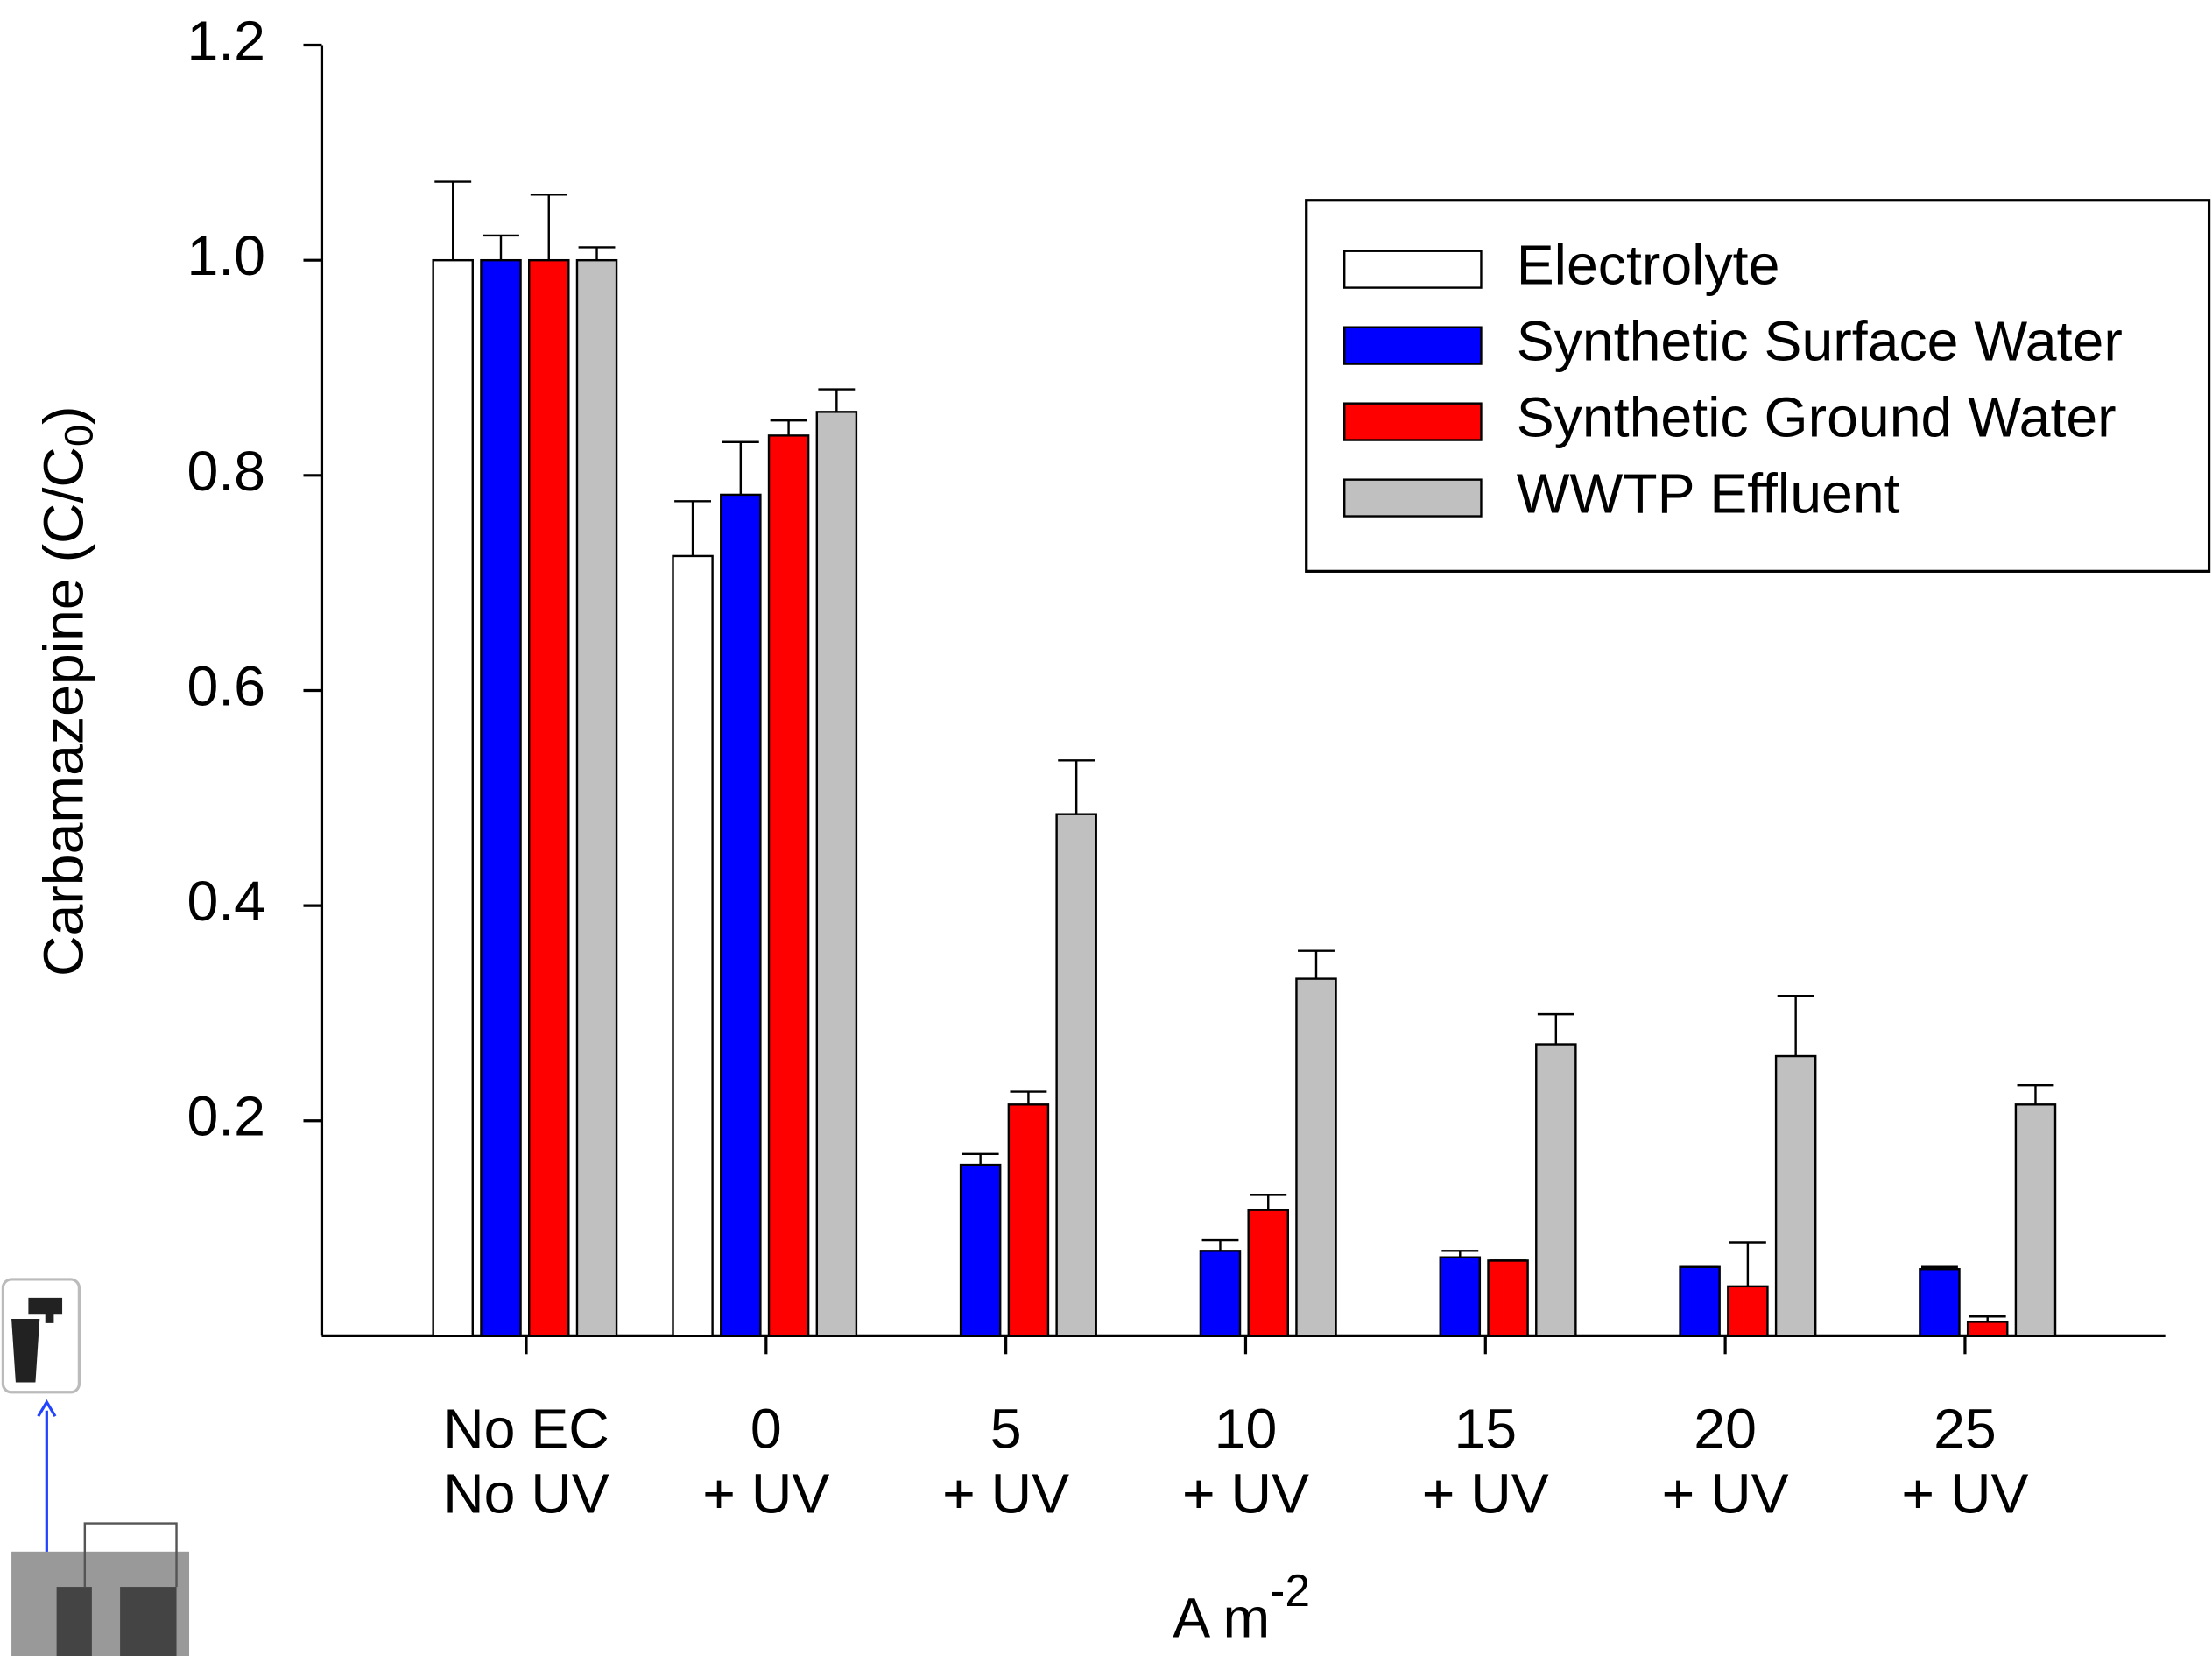 Image resolution: width=2212 pixels, height=1656 pixels. Describe the element at coordinates (45, 1310) in the screenshot. I see `icon-tap` at that location.